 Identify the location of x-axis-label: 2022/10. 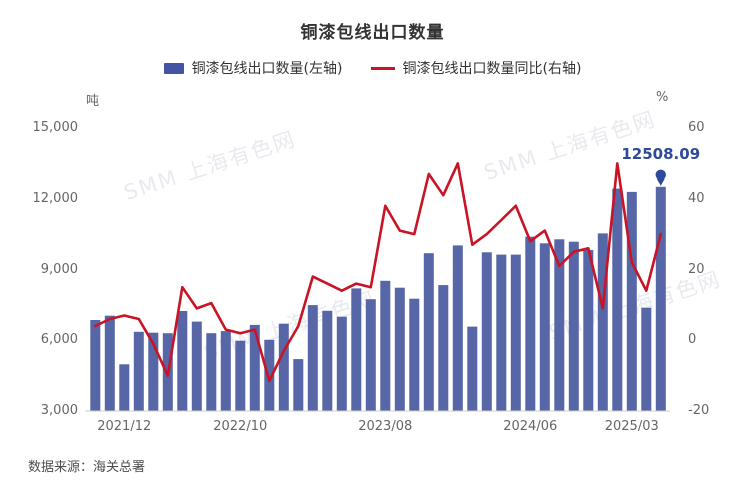
(240, 426).